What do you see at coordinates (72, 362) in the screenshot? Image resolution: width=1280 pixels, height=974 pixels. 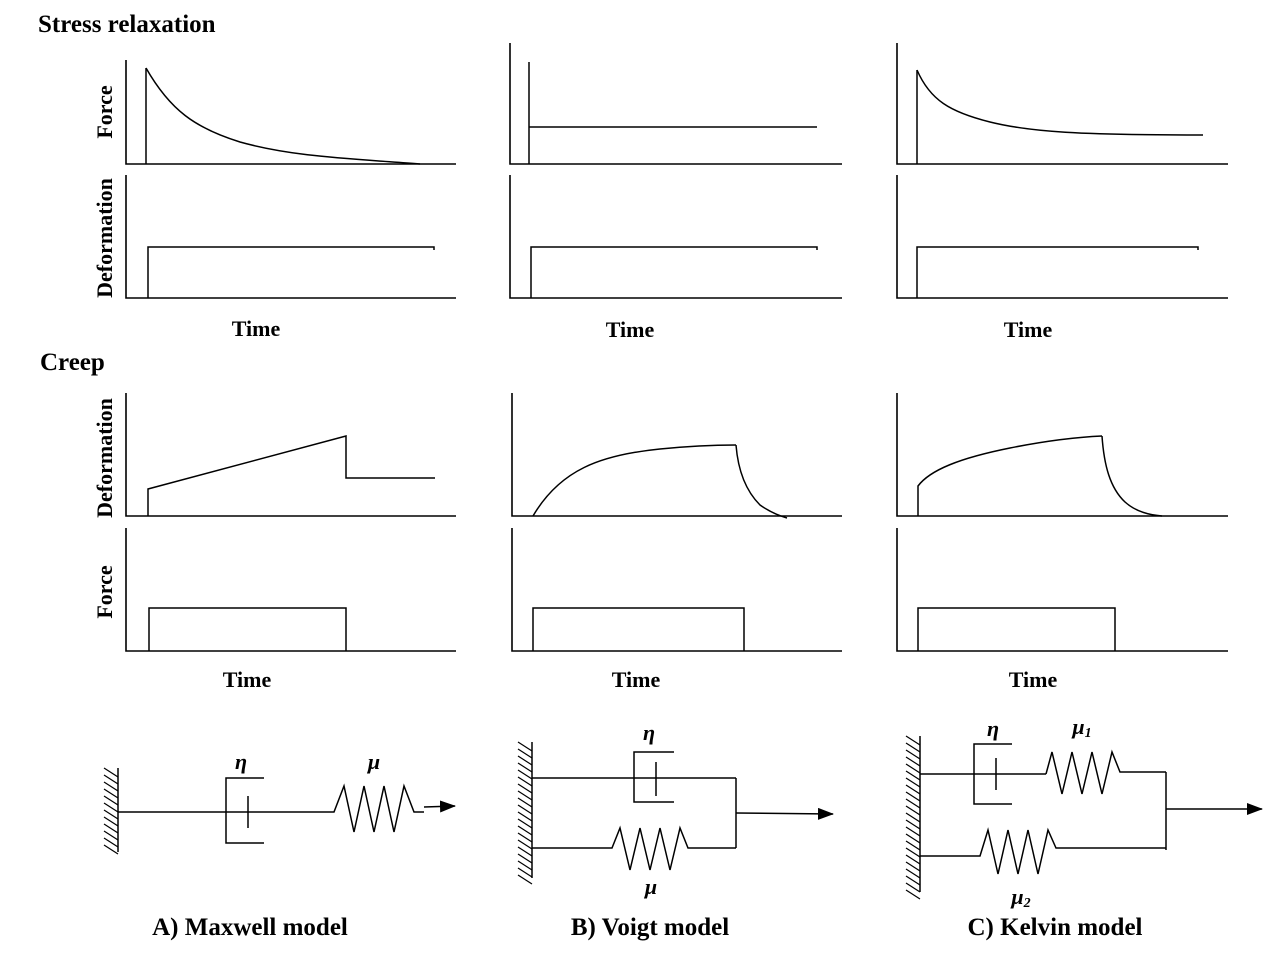 I see `section-title-creep: Creep` at bounding box center [72, 362].